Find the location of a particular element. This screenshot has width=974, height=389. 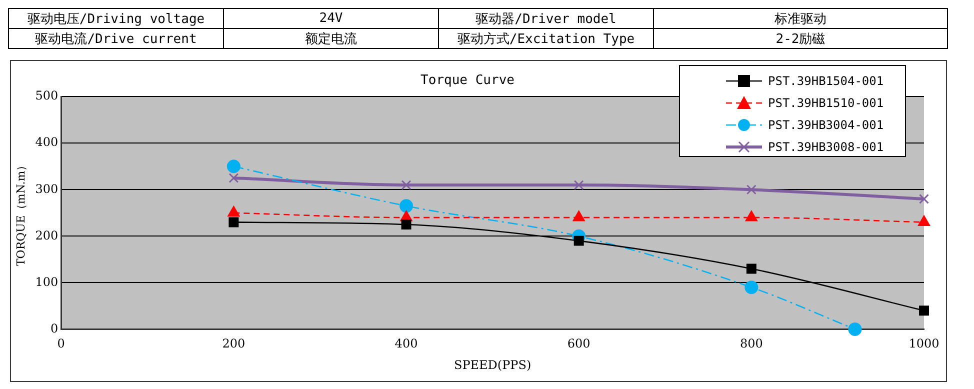

x-tick-label: 800 is located at coordinates (751, 343).